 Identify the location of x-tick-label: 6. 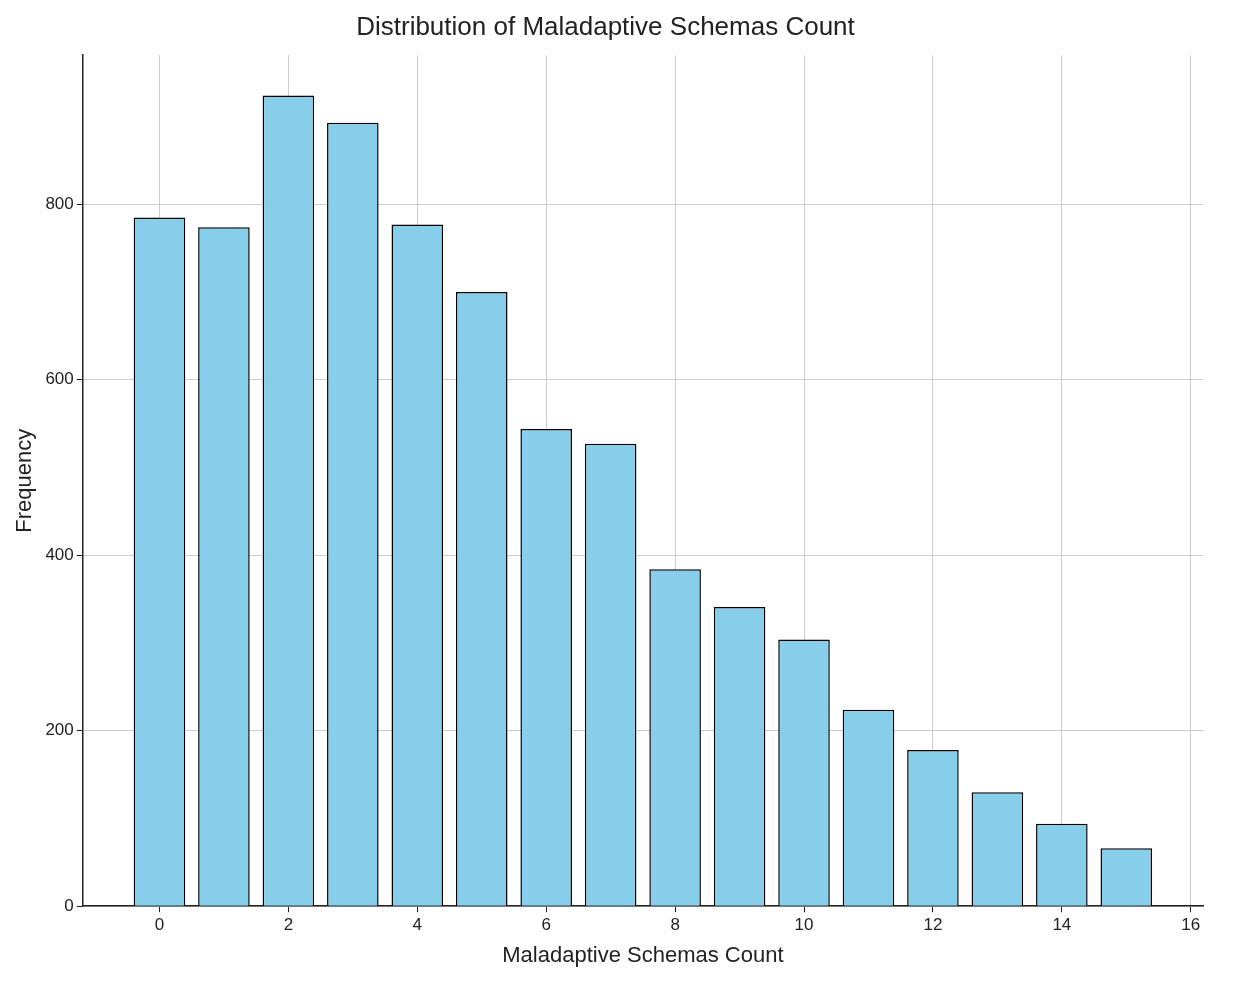
(546, 925).